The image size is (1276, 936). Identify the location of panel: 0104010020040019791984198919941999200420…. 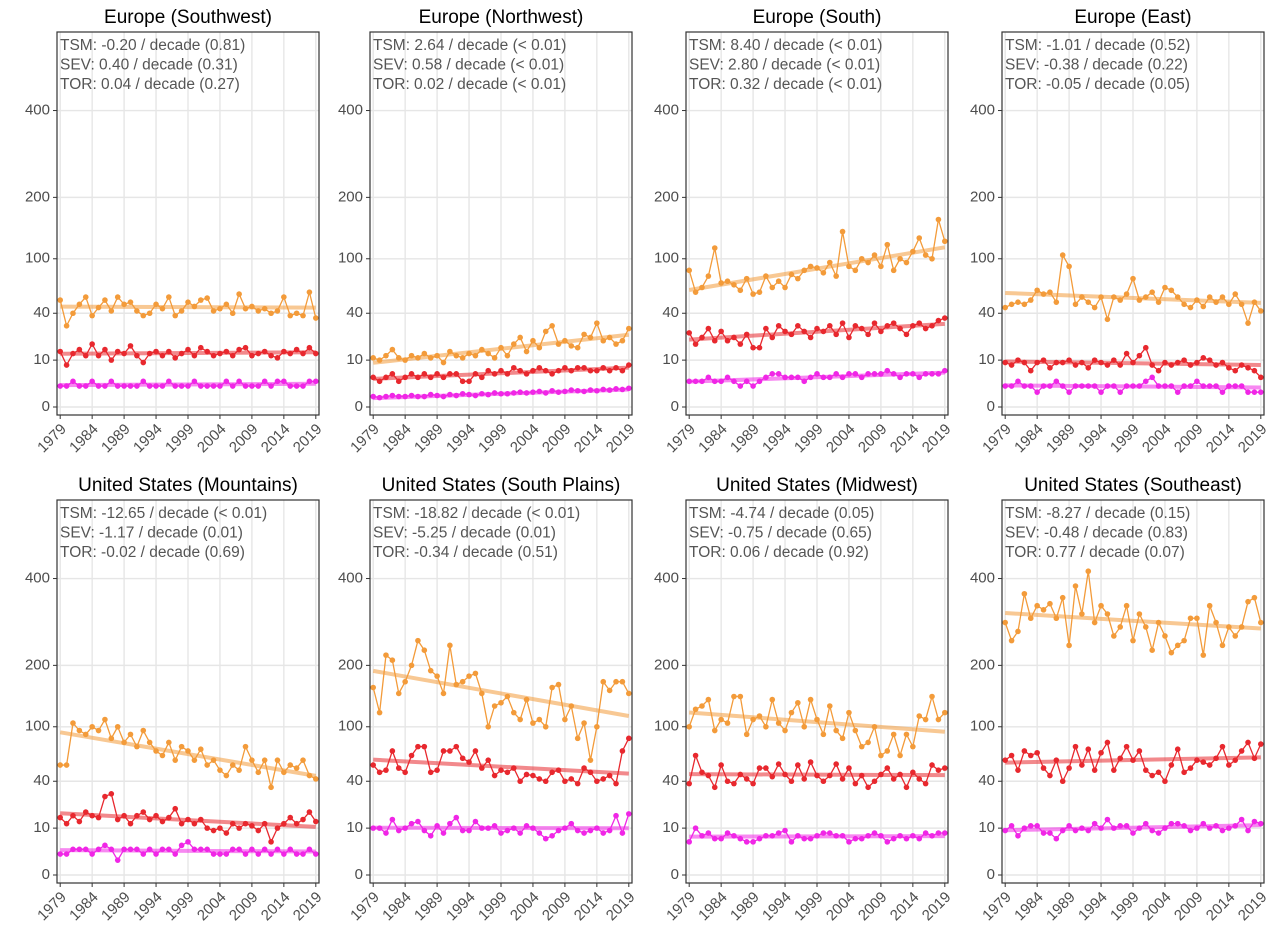
(175, 231).